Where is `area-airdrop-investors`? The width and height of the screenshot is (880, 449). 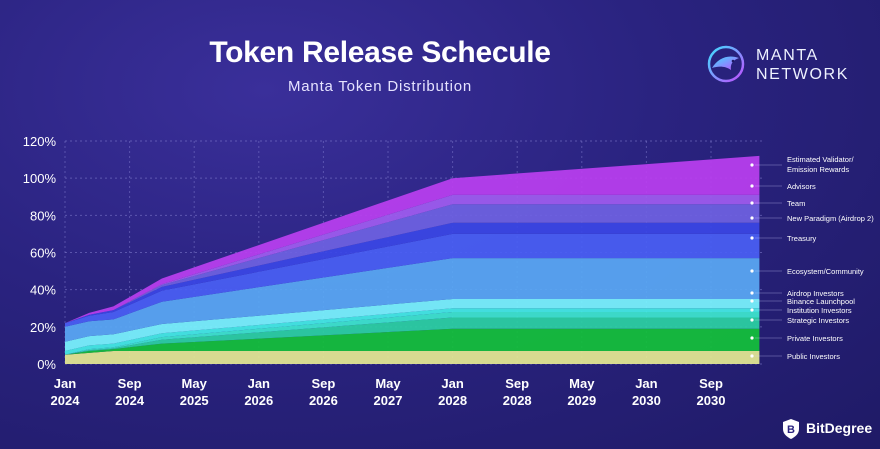 area-airdrop-investors is located at coordinates (412, 325).